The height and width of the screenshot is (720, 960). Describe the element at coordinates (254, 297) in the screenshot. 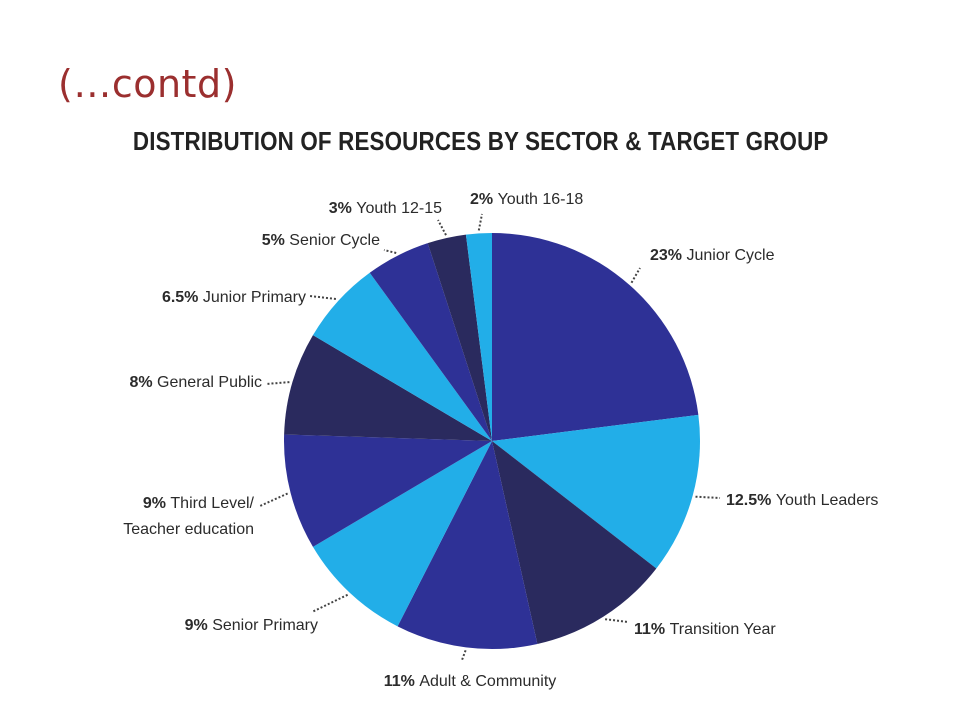

I see `slice-name: Junior Primary` at that location.